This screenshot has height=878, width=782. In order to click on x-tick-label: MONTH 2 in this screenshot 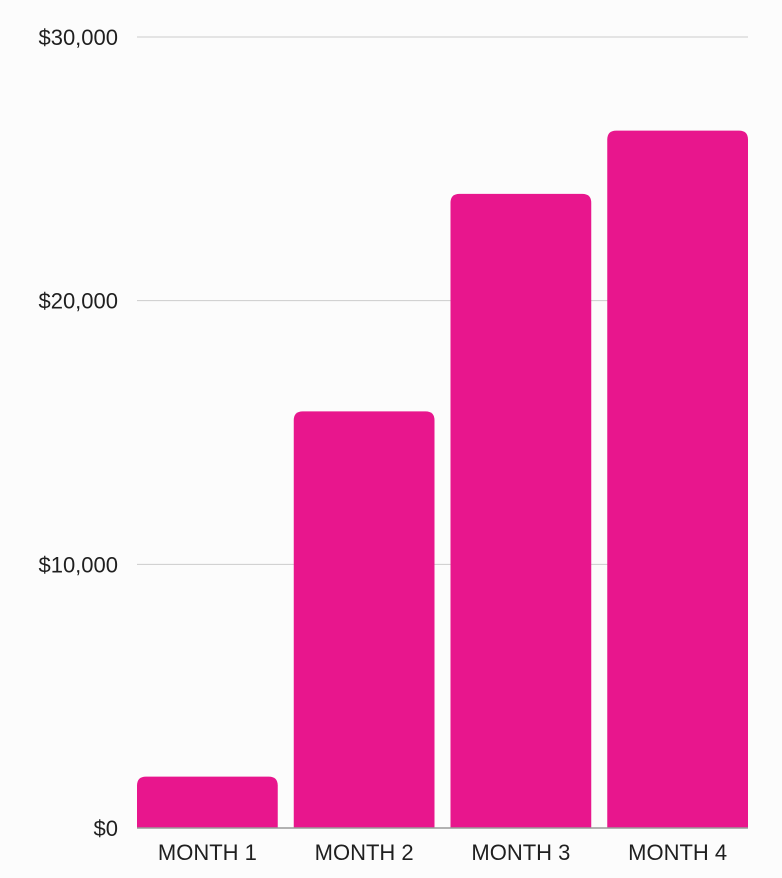, I will do `click(364, 852)`.